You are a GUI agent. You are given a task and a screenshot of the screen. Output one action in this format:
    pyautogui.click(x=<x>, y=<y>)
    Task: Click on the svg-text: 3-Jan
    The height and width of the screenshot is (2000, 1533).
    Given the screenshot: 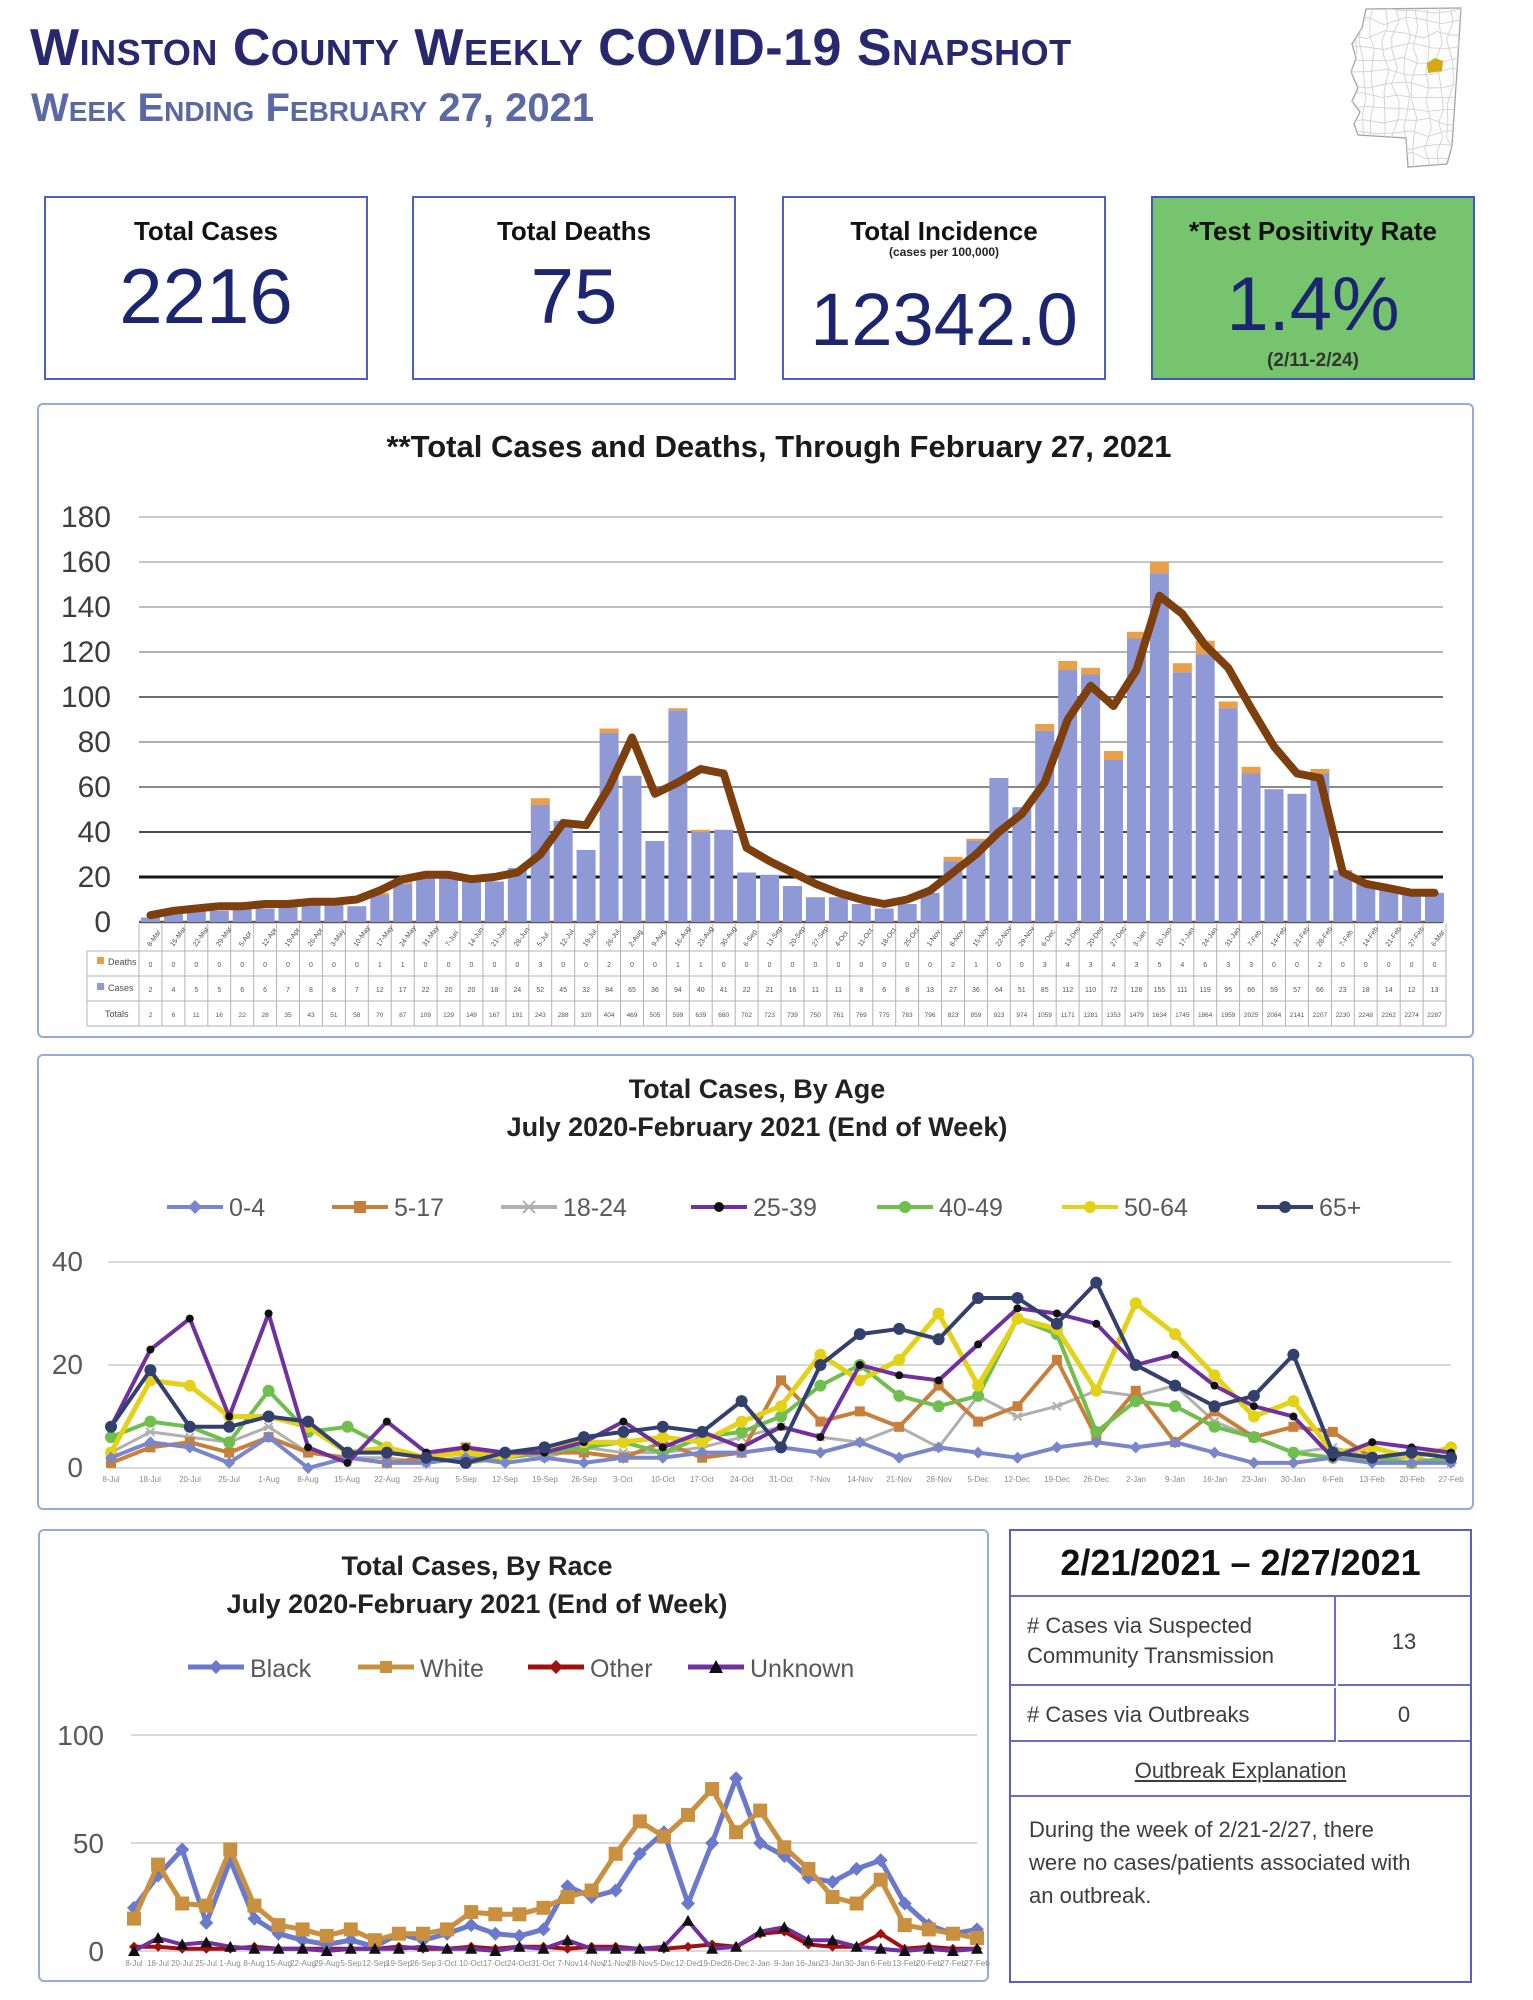 What is the action you would take?
    pyautogui.click(x=1140, y=939)
    